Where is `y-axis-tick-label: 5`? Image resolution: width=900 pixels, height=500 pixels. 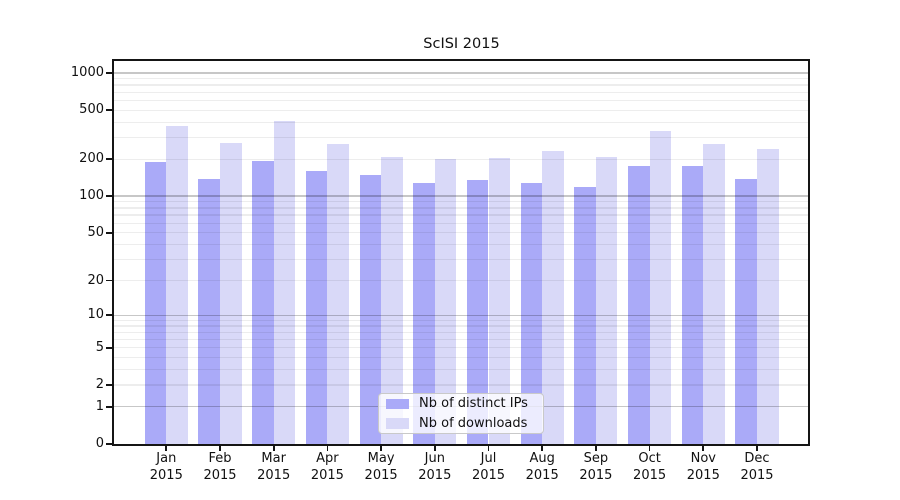
y-axis-tick-label: 5 is located at coordinates (99, 347).